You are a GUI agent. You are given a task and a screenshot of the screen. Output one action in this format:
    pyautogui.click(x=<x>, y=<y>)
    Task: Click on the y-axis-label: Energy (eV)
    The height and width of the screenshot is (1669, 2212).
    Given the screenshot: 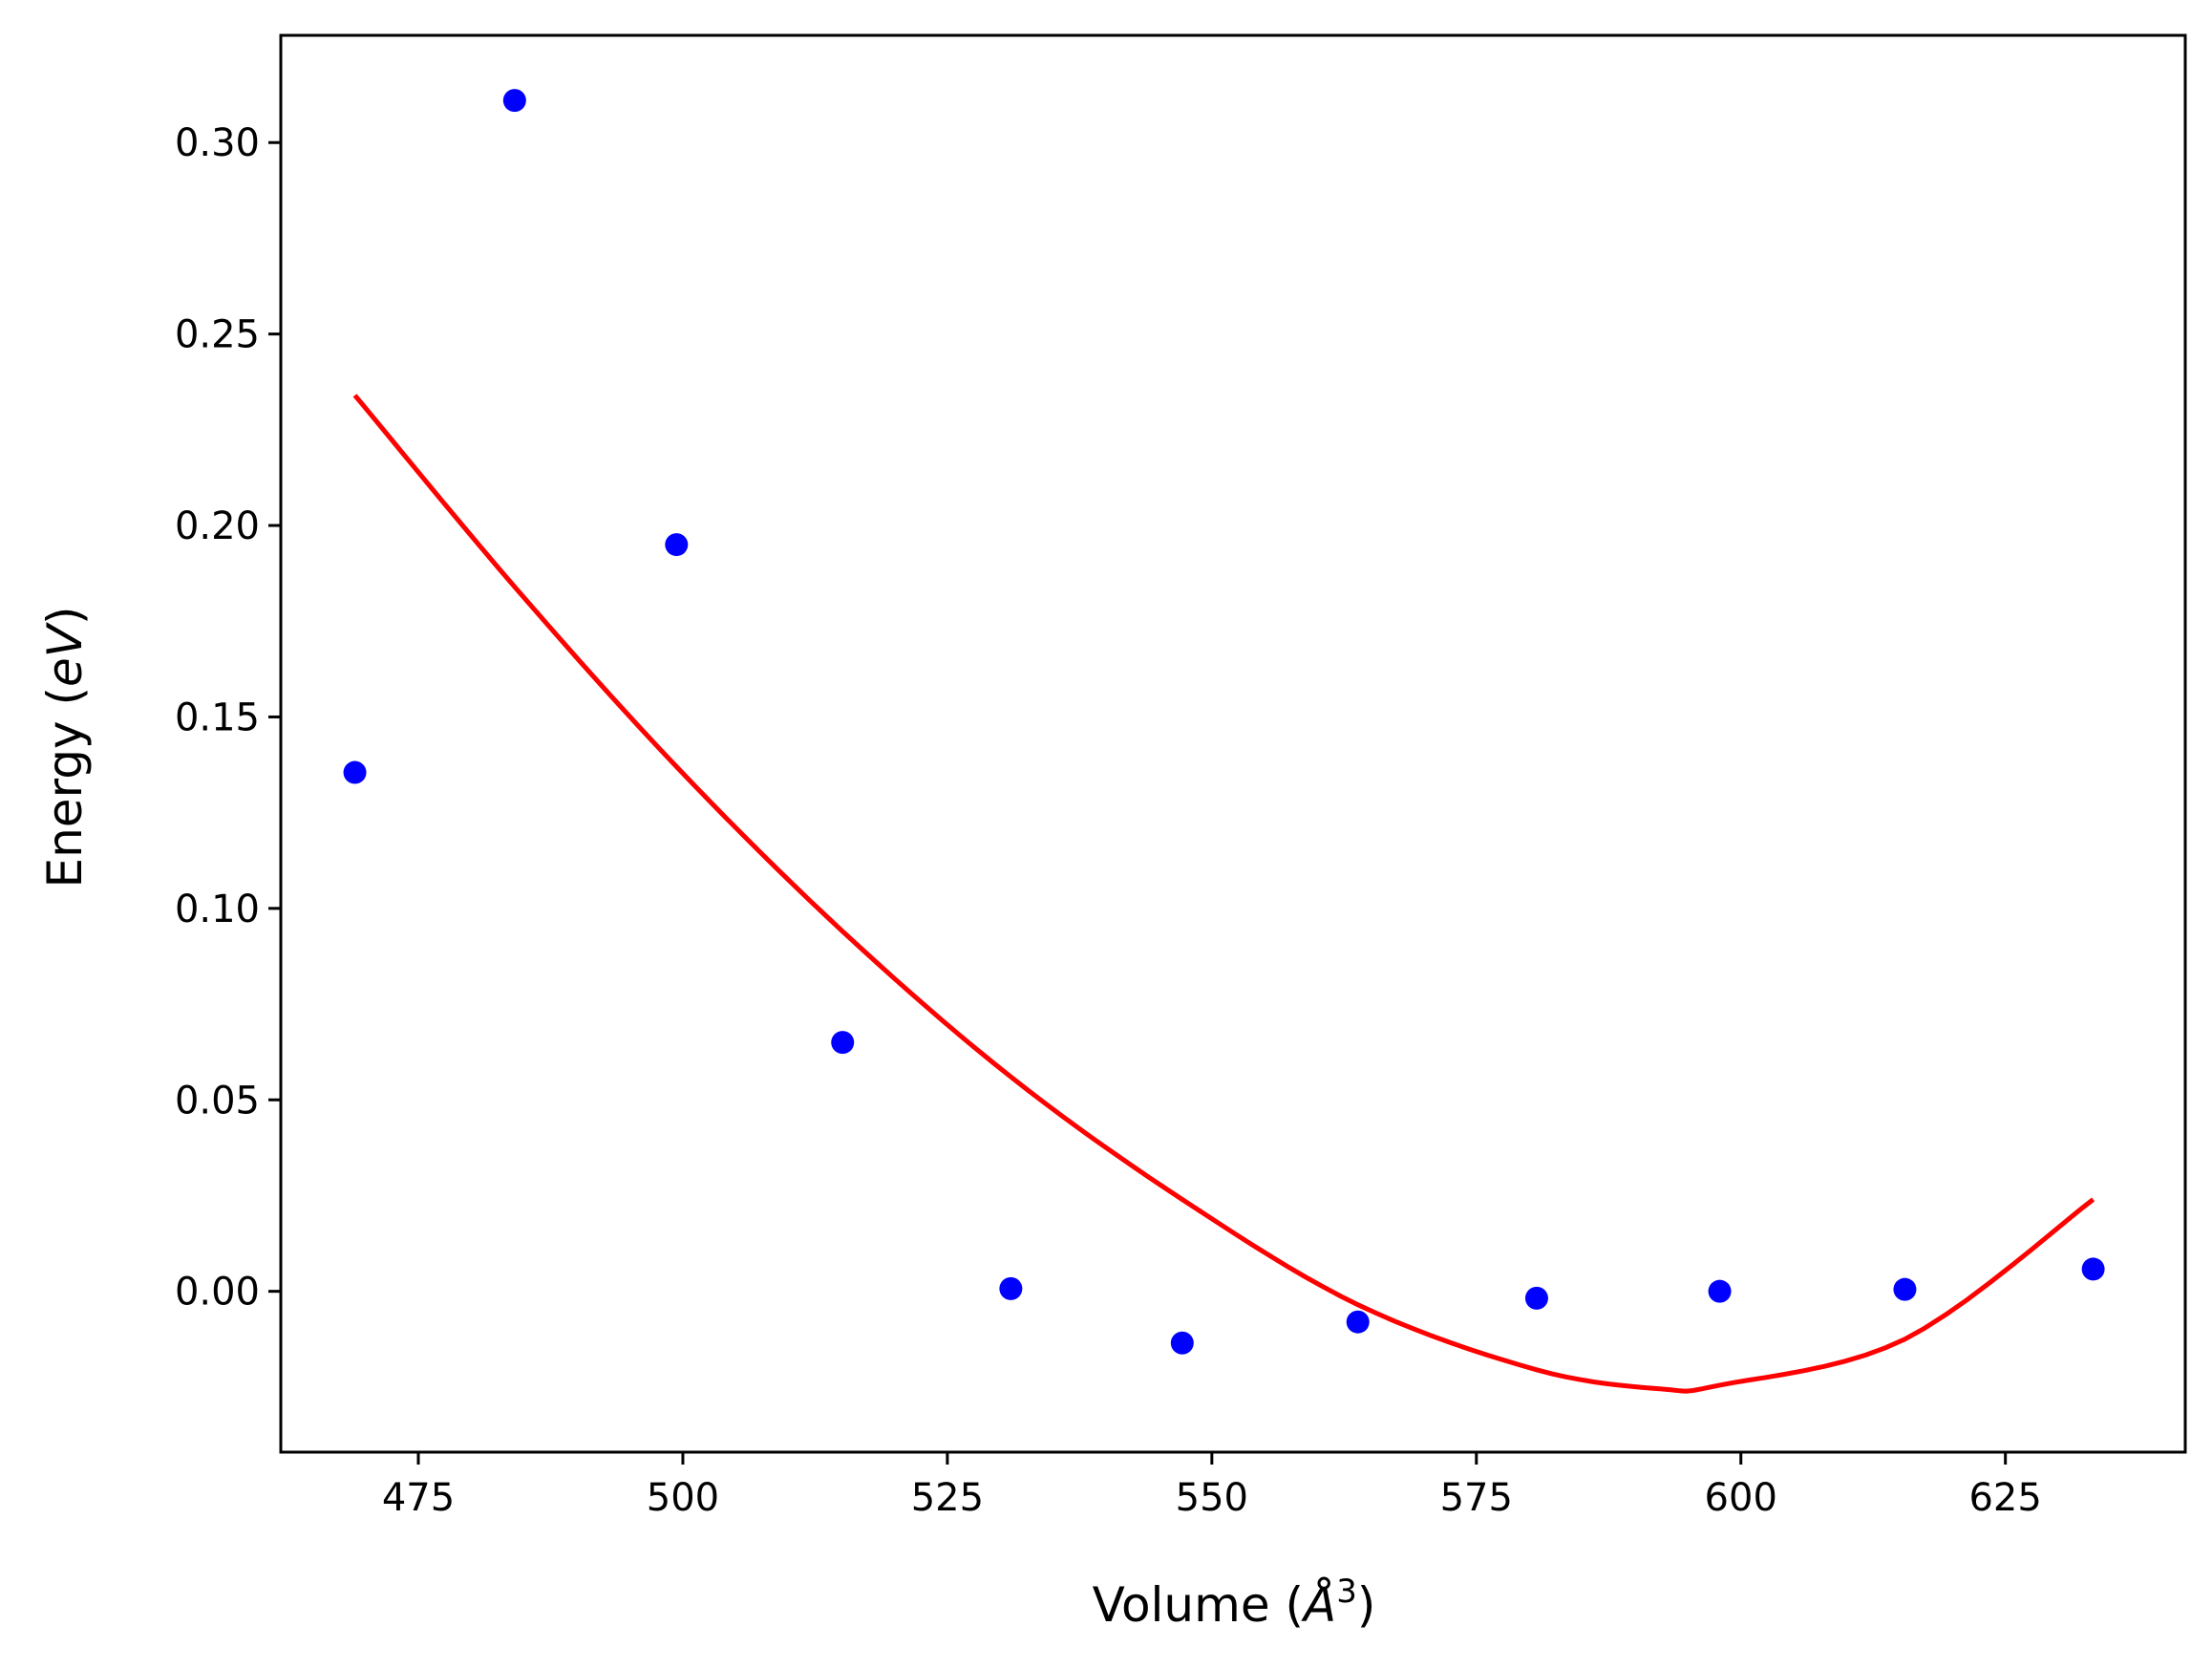 What is the action you would take?
    pyautogui.click(x=65, y=747)
    